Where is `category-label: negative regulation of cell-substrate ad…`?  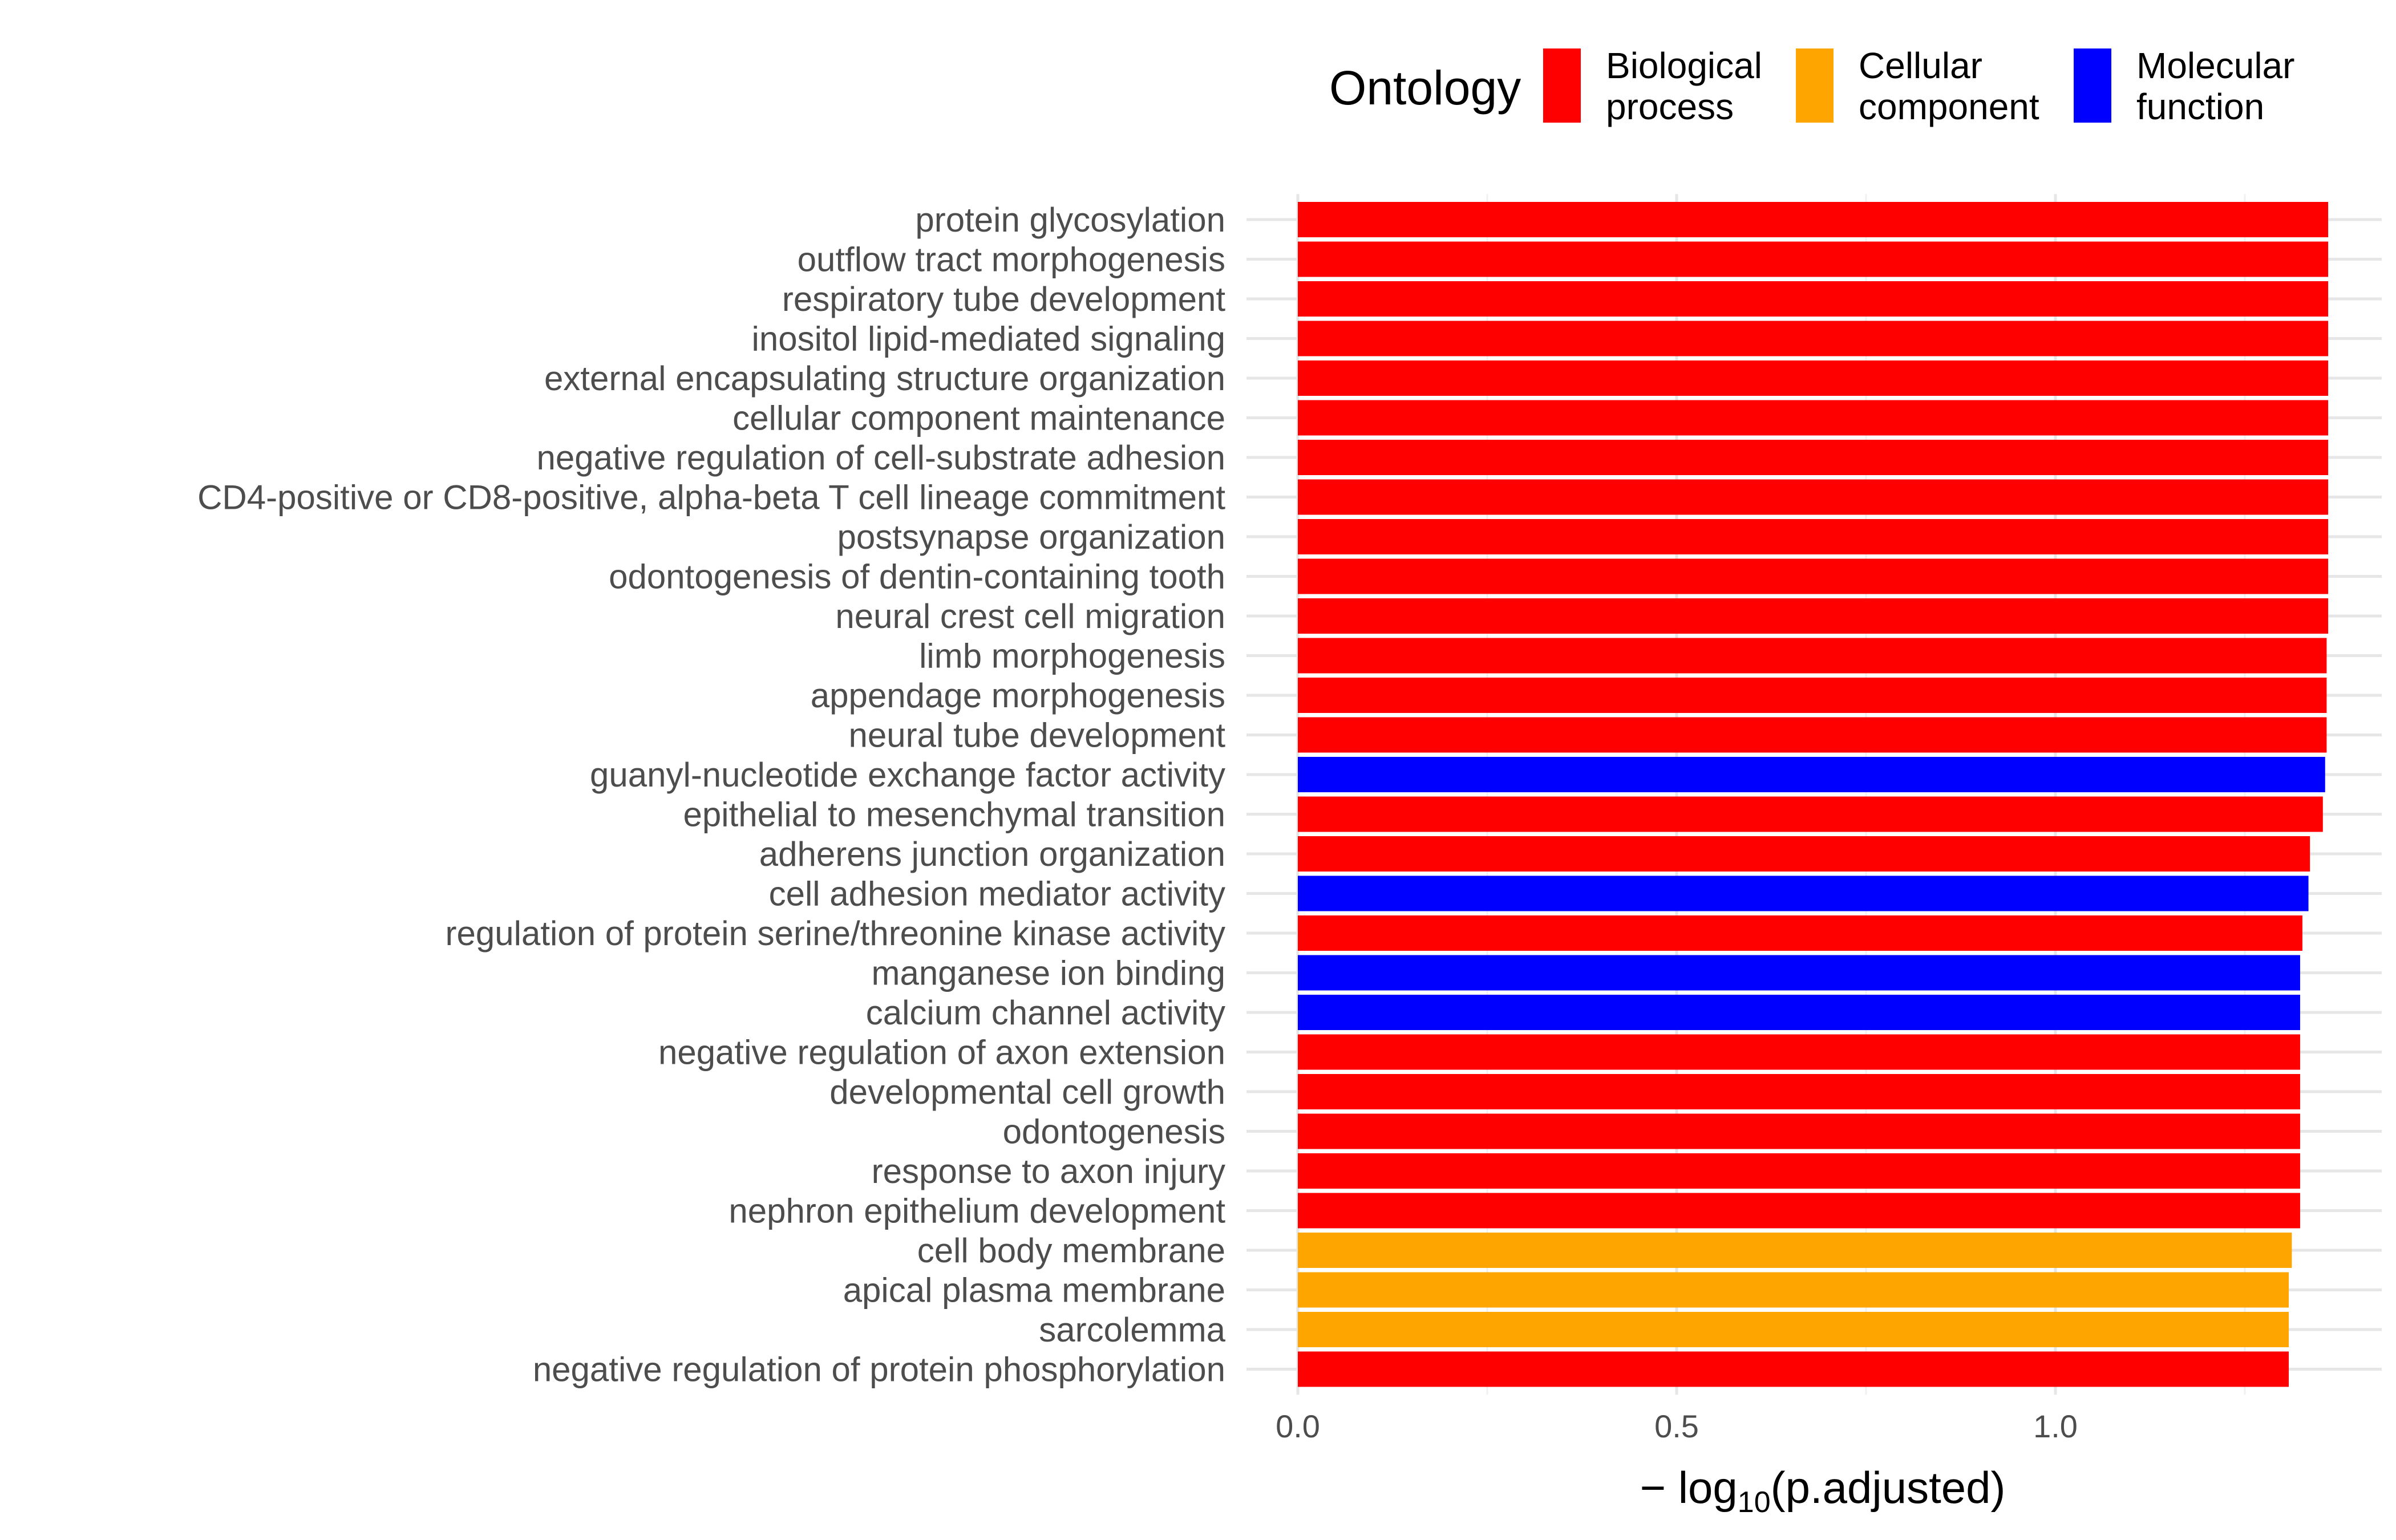 category-label: negative regulation of cell-substrate ad… is located at coordinates (881, 458).